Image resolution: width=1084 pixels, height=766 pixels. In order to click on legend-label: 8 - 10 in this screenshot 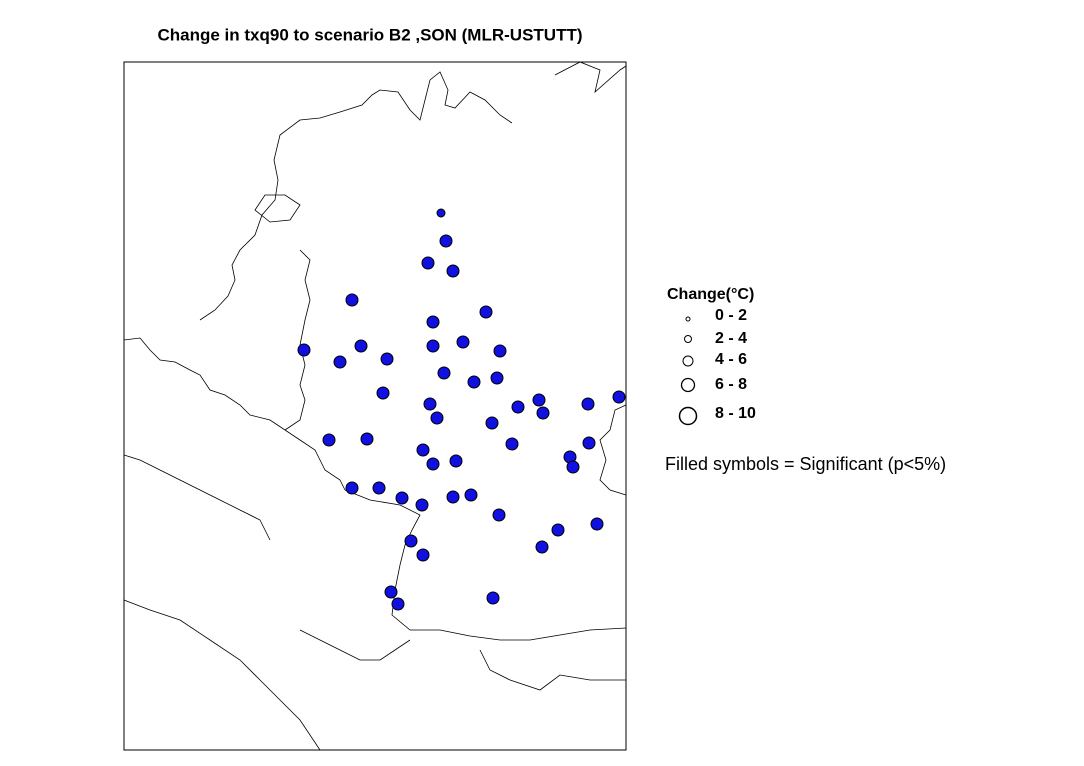, I will do `click(735, 413)`.